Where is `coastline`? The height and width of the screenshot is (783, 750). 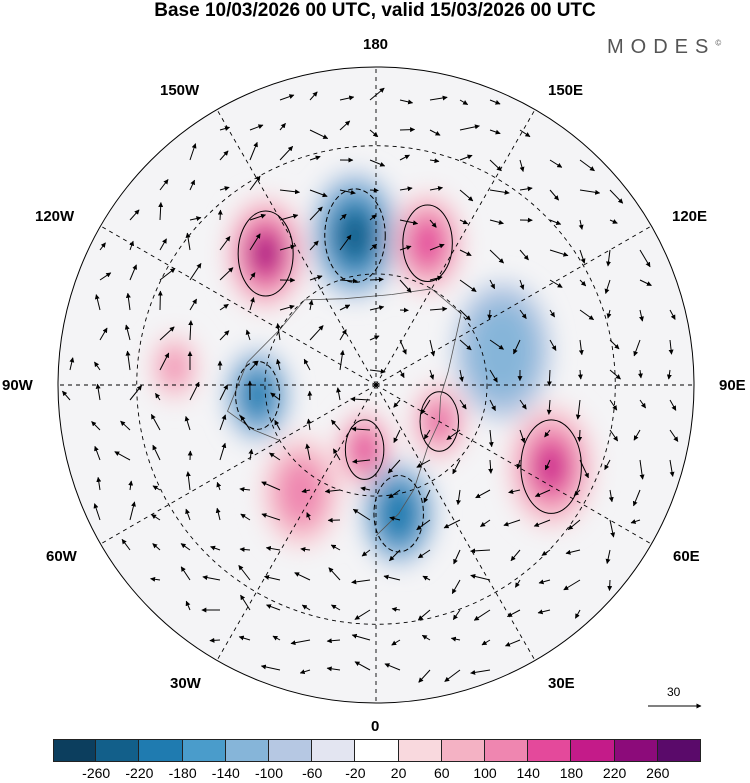 coastline is located at coordinates (344, 412).